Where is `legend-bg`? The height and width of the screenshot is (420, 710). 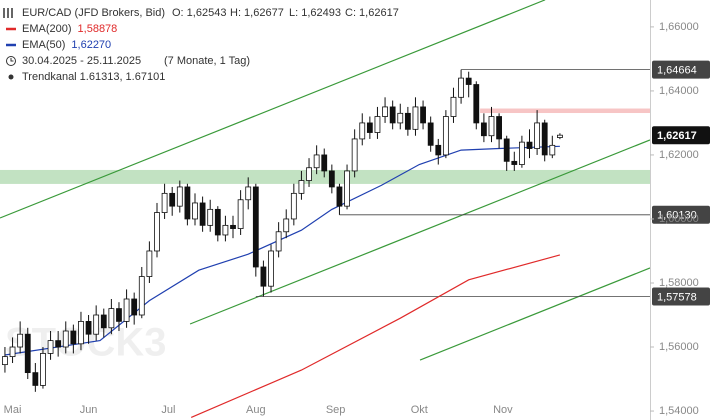 legend-bg is located at coordinates (137, 43).